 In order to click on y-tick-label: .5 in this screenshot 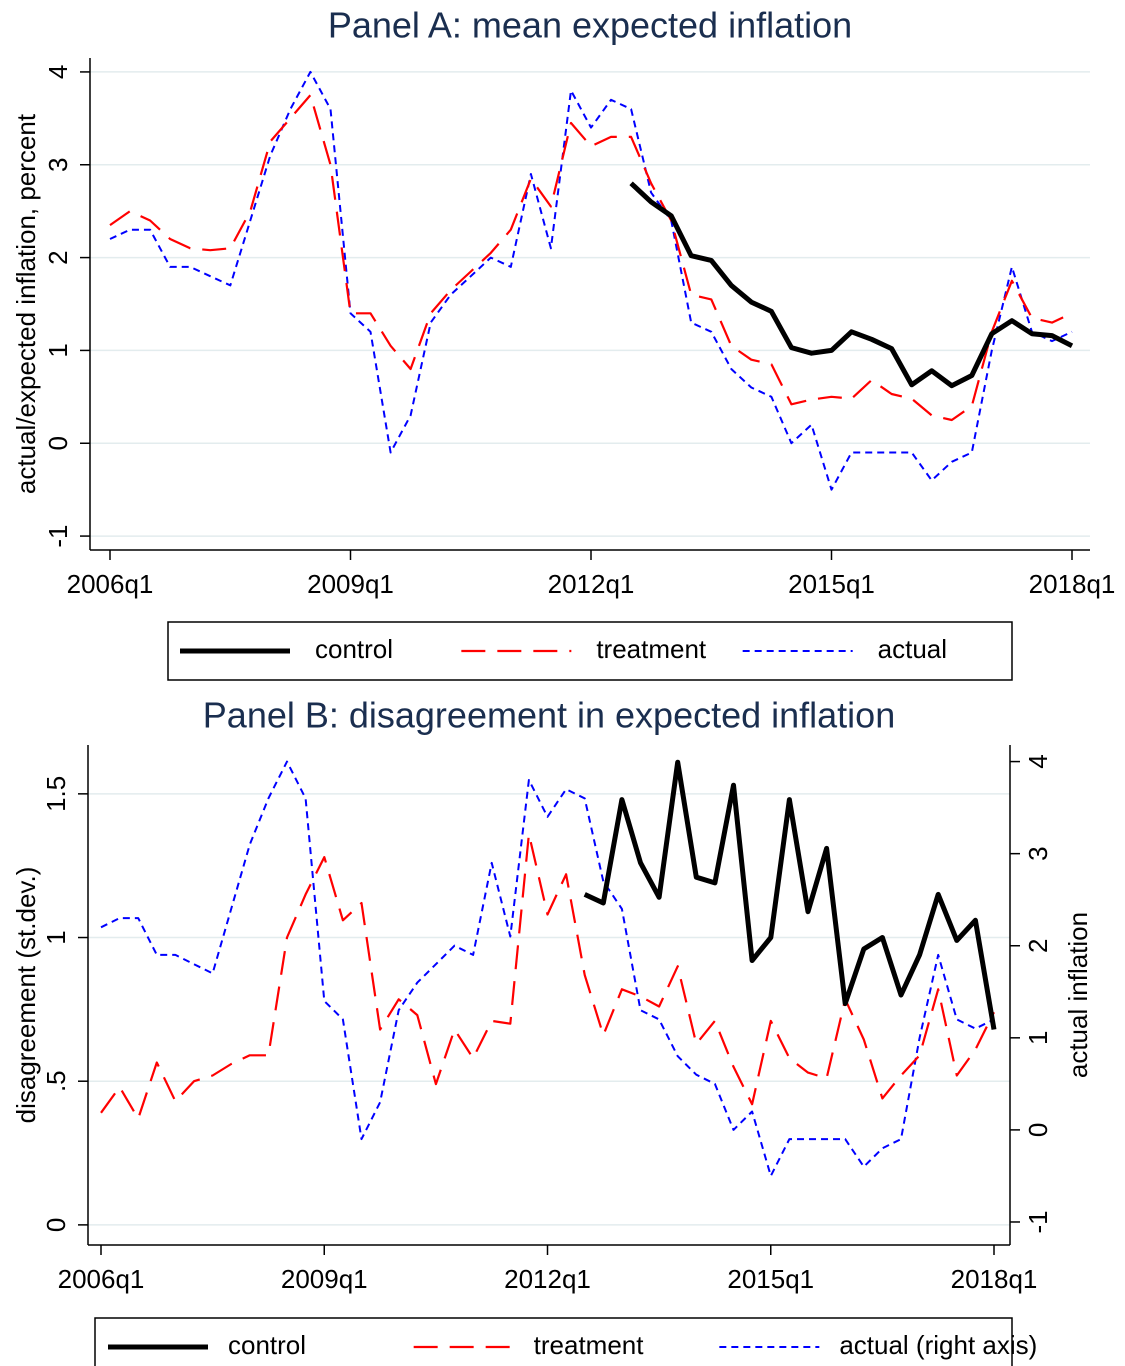, I will do `click(56, 1081)`.